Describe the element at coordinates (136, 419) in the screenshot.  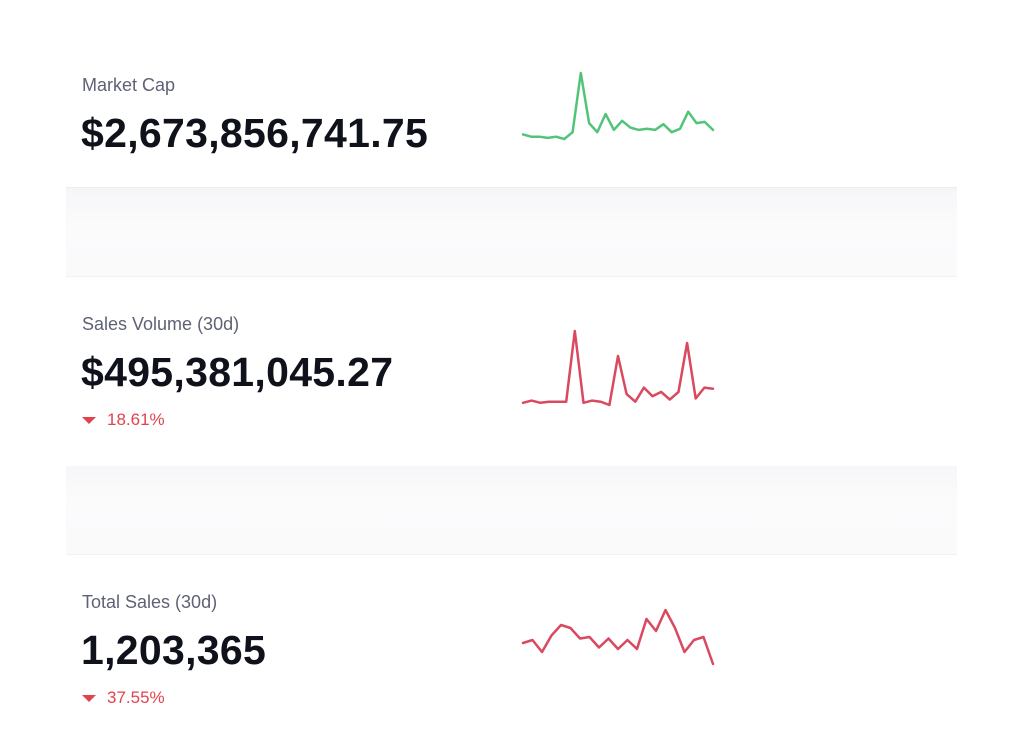
I see `change-percent: 18.61%` at that location.